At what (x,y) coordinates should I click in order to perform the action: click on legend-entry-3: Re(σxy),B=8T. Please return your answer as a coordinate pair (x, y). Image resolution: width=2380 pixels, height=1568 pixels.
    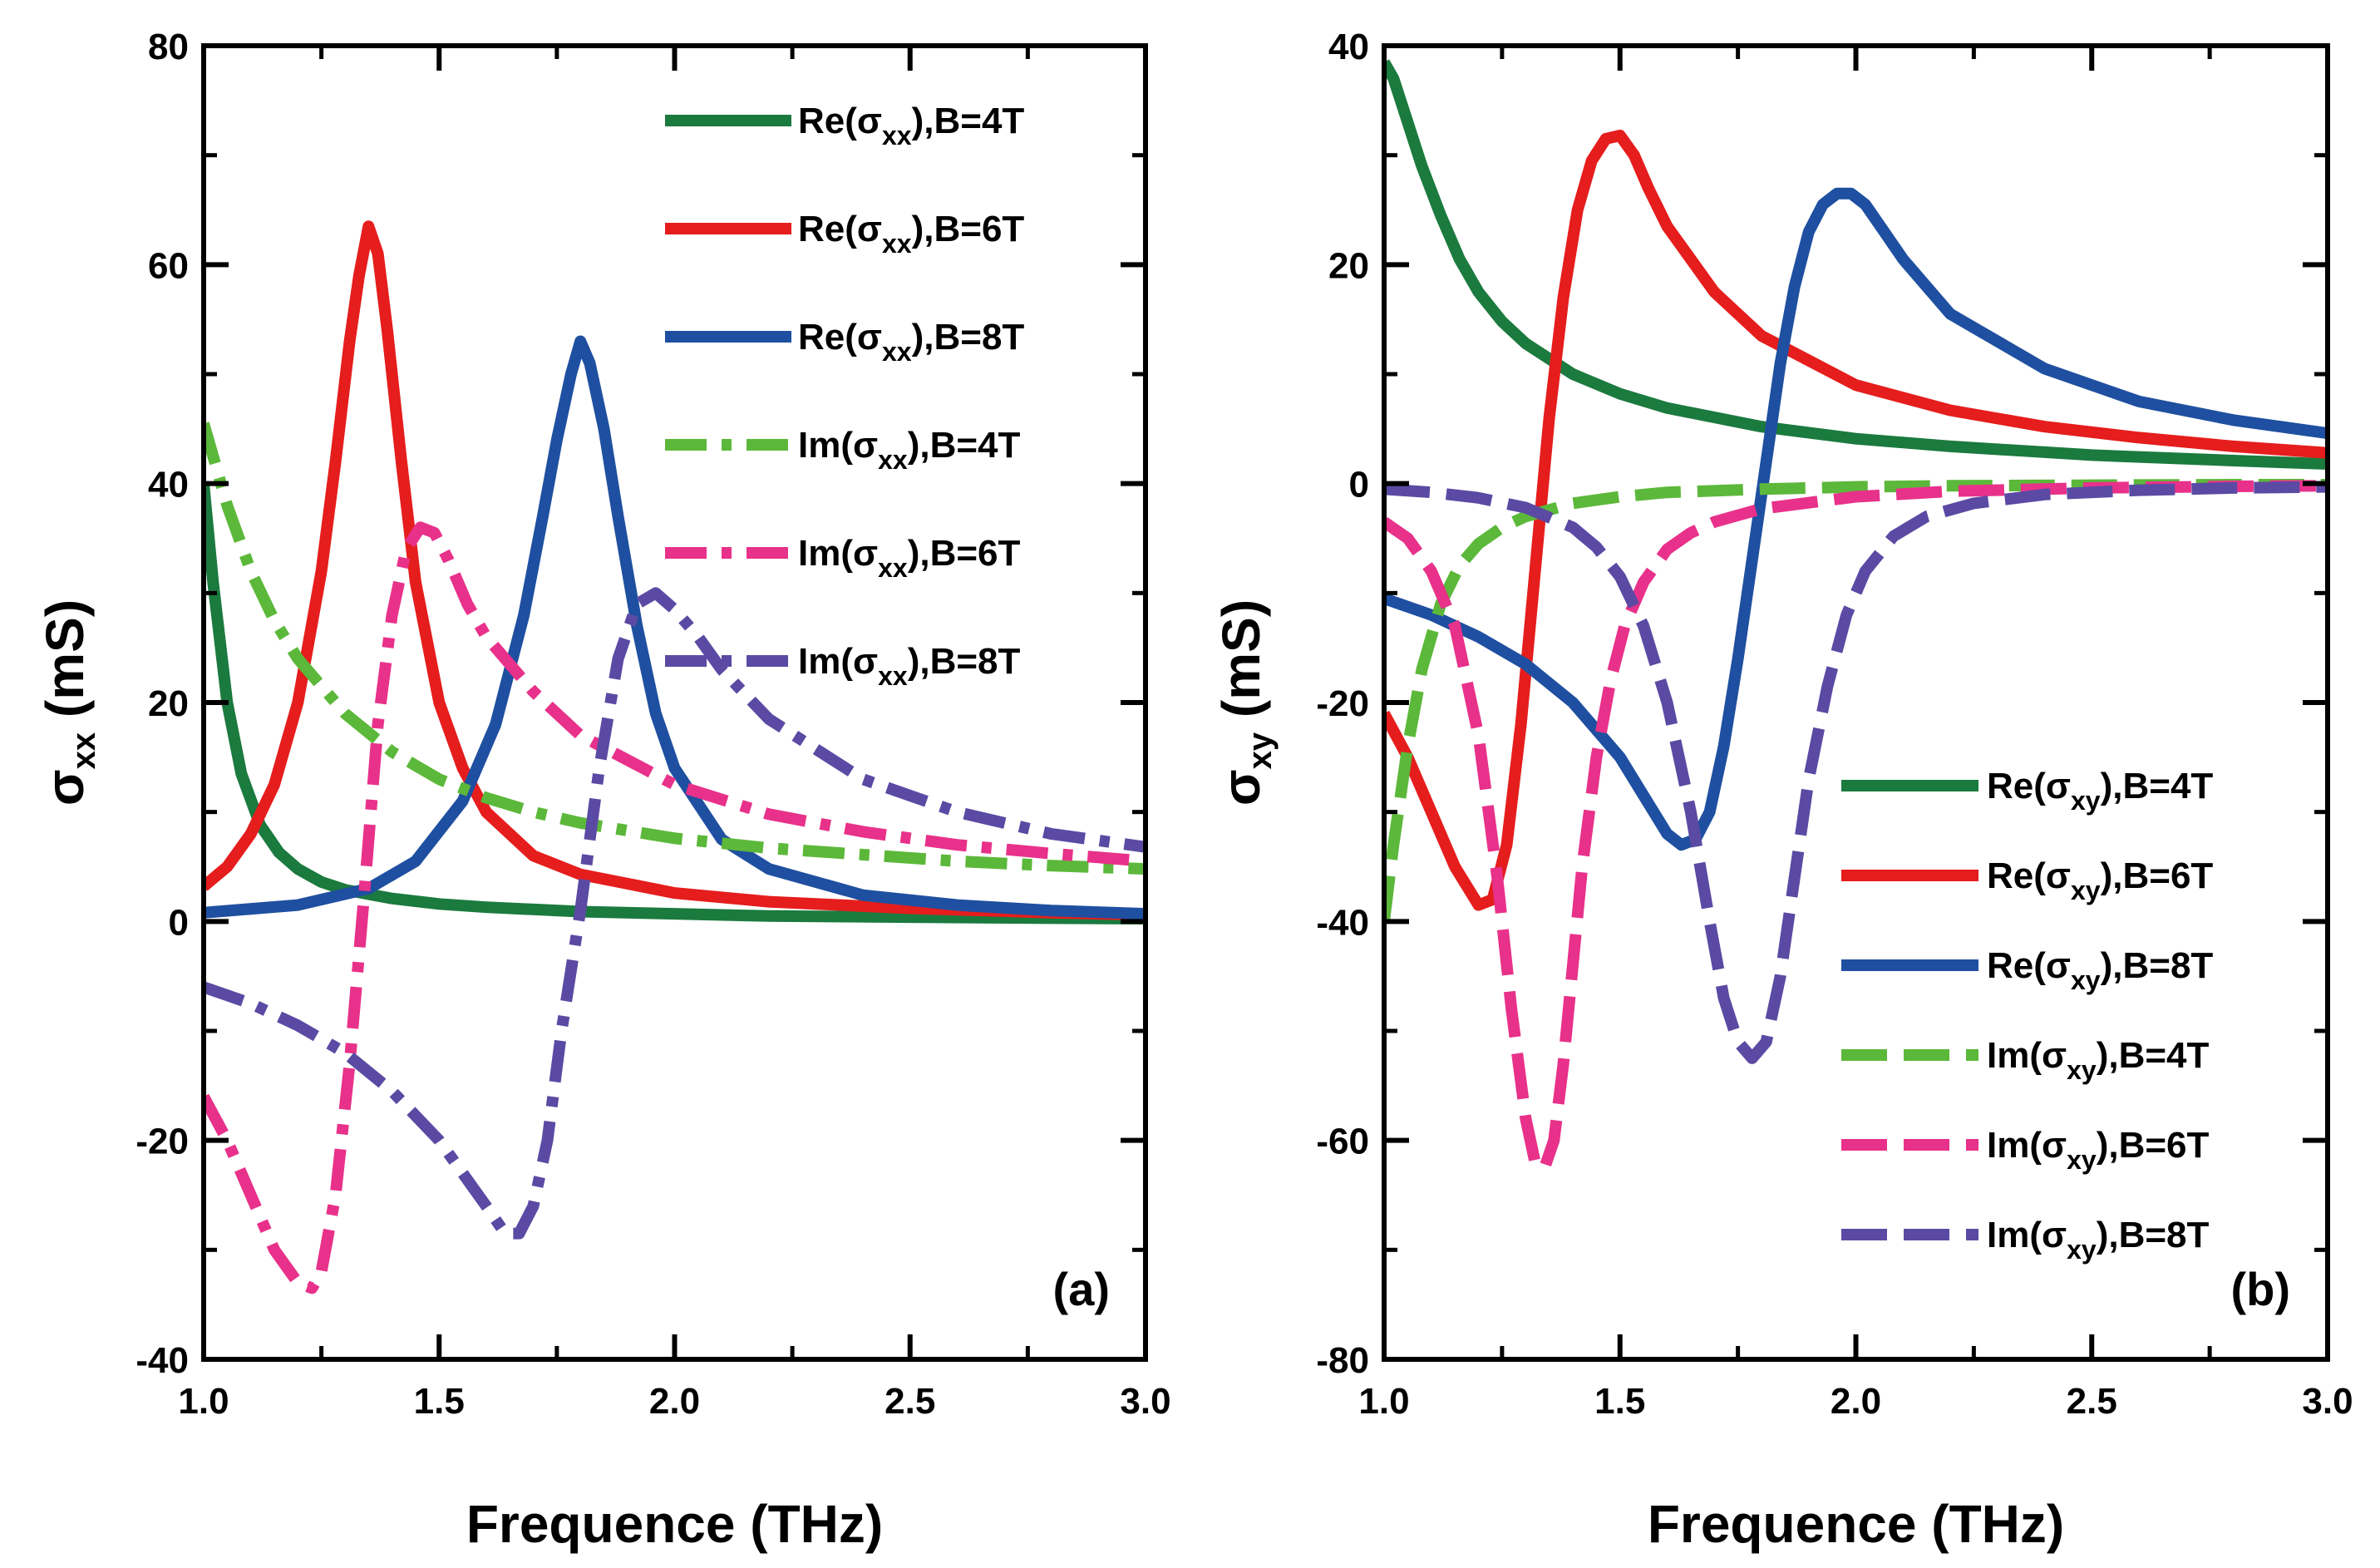
    Looking at the image, I should click on (2100, 970).